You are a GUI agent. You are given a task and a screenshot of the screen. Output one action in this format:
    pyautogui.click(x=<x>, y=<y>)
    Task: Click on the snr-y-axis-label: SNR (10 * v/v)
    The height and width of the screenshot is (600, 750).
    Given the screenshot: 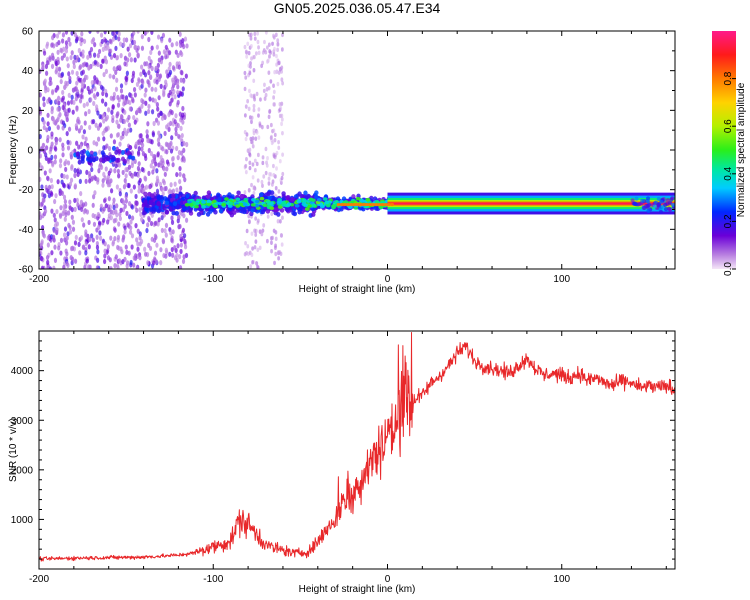 What is the action you would take?
    pyautogui.click(x=13, y=450)
    